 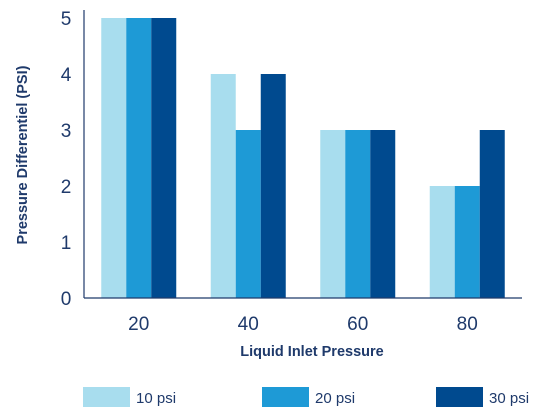 What do you see at coordinates (383, 214) in the screenshot?
I see `bar-60-30-psi` at bounding box center [383, 214].